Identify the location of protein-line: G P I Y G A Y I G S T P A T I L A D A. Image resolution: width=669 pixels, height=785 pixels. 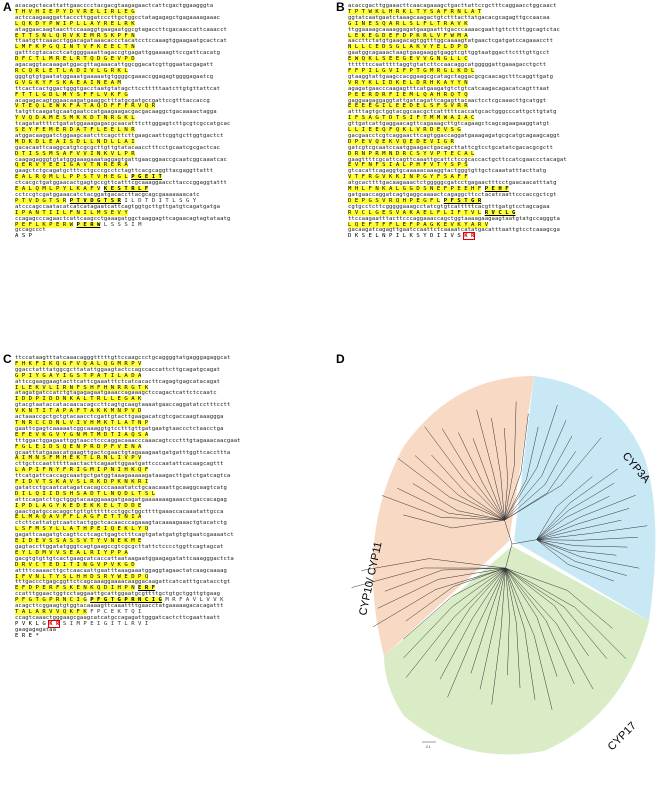
(128, 376).